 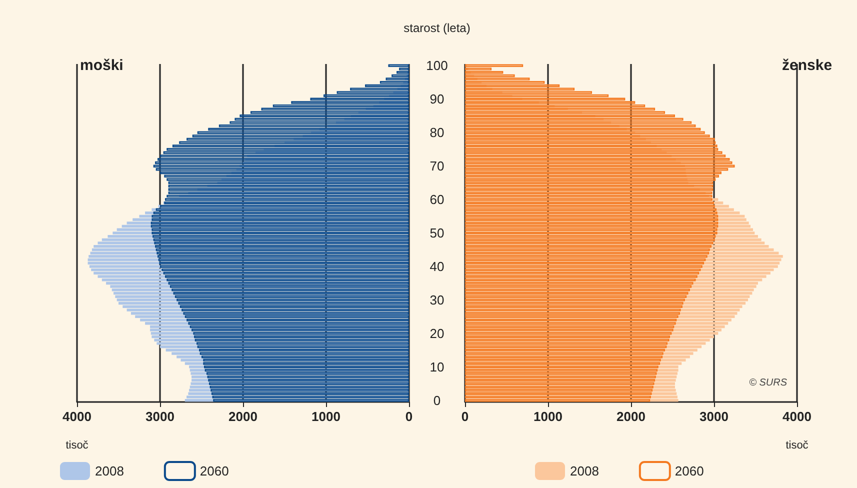 What do you see at coordinates (437, 28) in the screenshot?
I see `y-axis-title: starost (leta)` at bounding box center [437, 28].